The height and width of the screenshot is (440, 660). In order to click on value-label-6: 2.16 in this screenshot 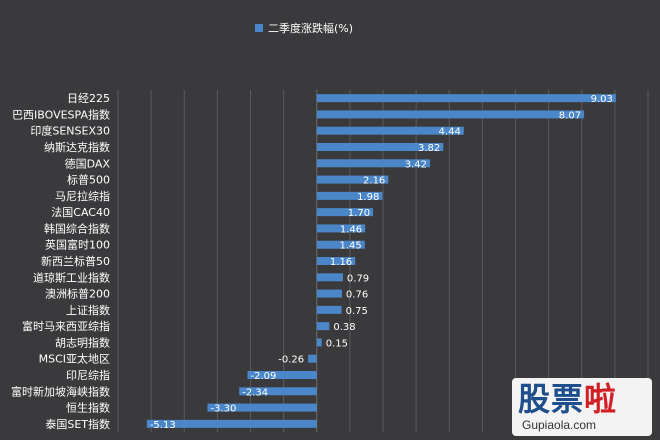, I will do `click(374, 181)`.